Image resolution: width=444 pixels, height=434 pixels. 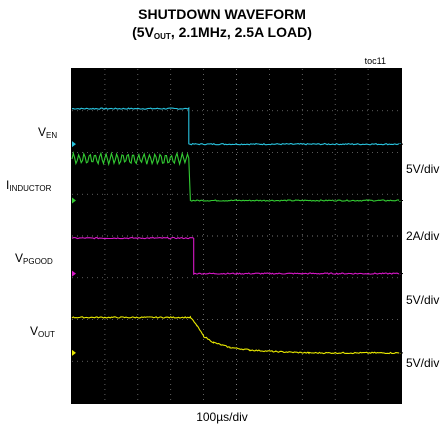 What do you see at coordinates (8, 185) in the screenshot?
I see `label-iinductor-main: I` at bounding box center [8, 185].